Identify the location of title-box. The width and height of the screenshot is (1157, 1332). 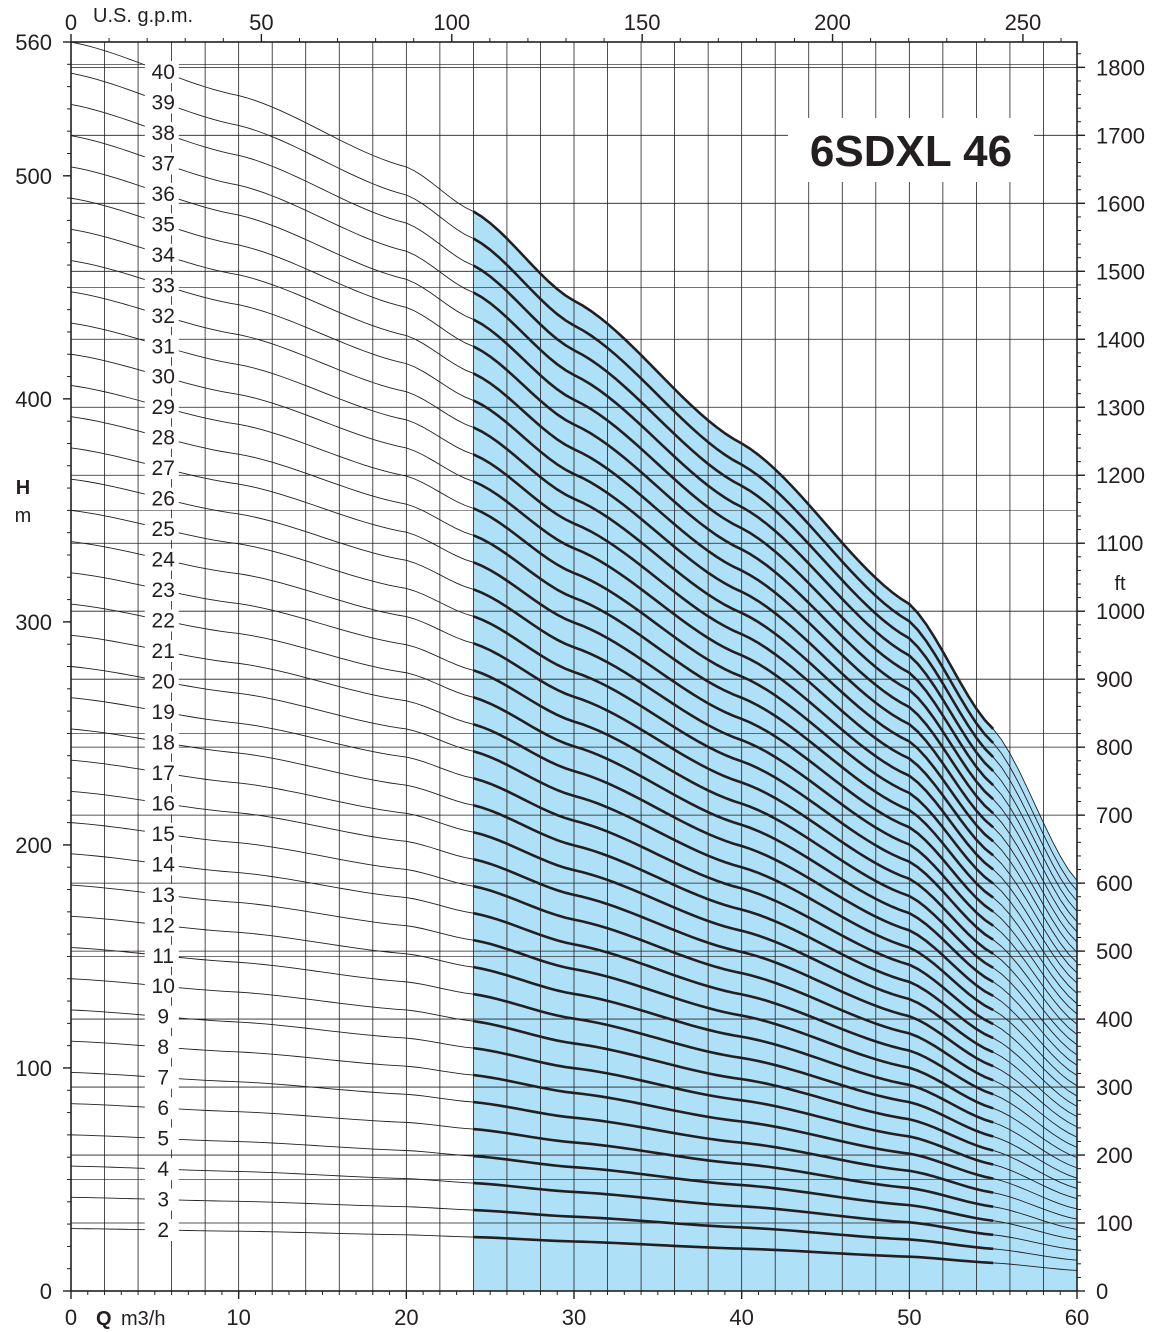
(911, 150).